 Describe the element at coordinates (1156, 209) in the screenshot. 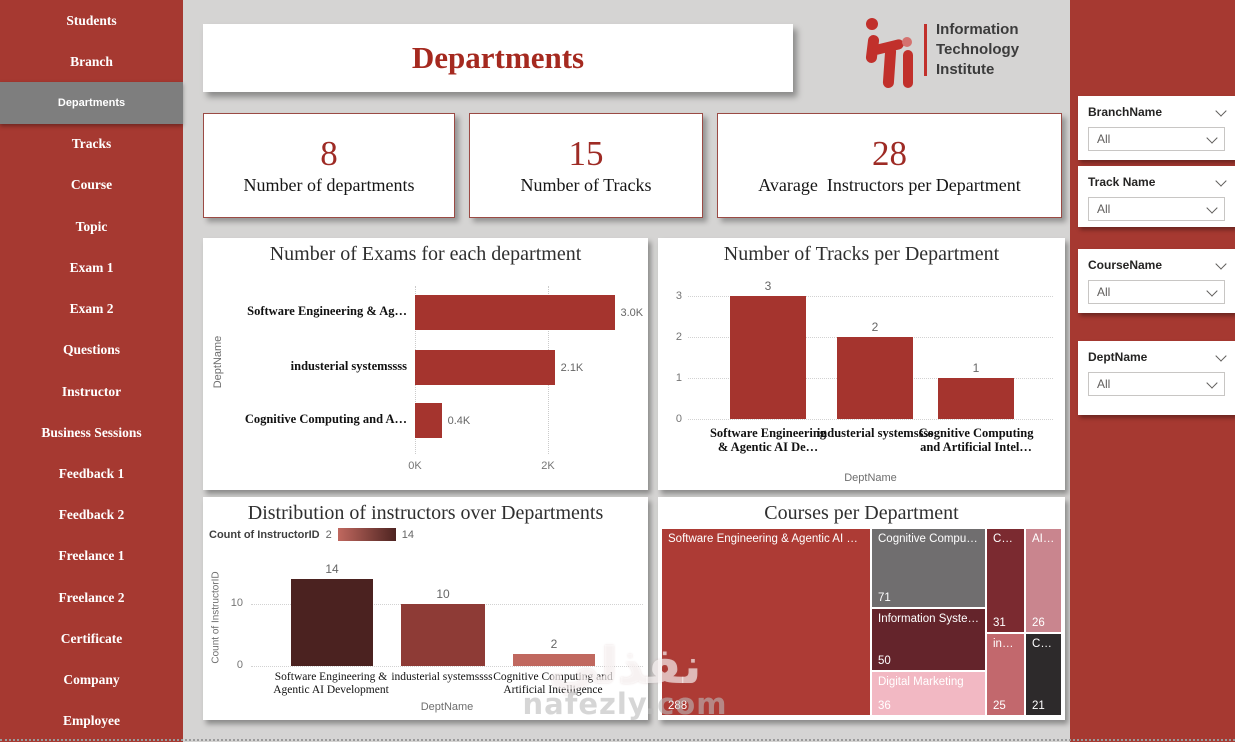

I see `filter-trackname-dropdown: All` at that location.